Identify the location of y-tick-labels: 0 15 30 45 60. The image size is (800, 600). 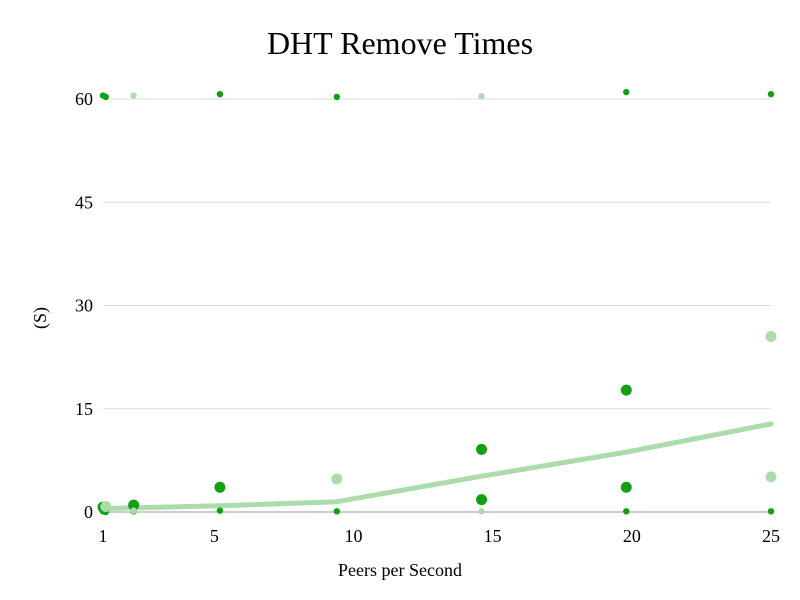
(84, 305).